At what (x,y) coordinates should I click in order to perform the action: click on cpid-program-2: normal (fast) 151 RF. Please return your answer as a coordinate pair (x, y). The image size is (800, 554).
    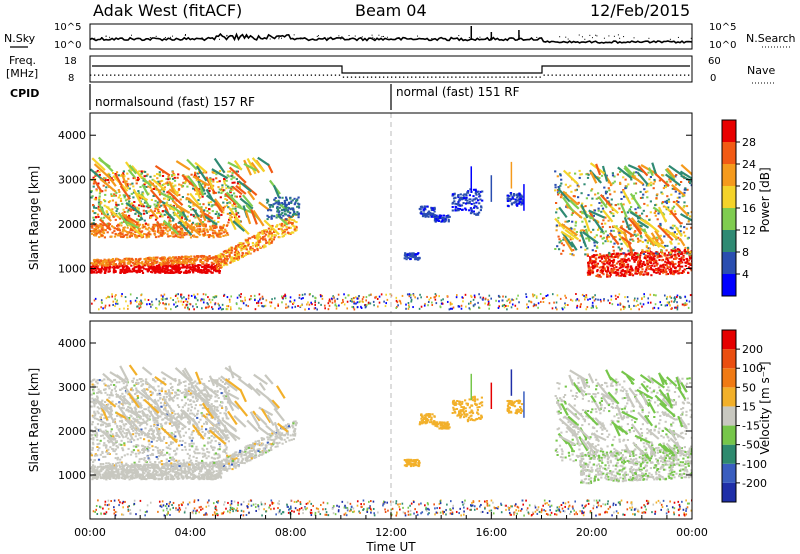
    Looking at the image, I should click on (458, 92).